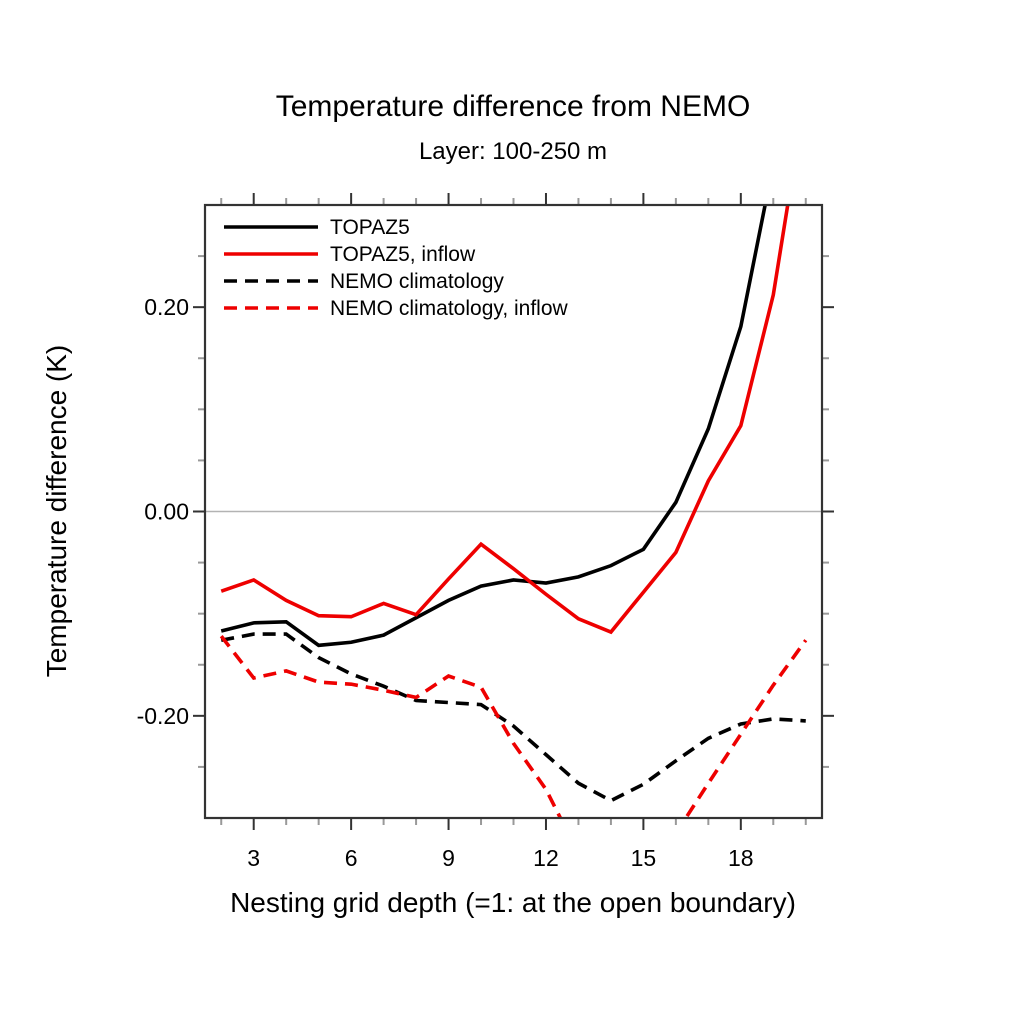 This screenshot has height=1029, width=1024. What do you see at coordinates (253, 858) in the screenshot?
I see `x-tick-label: 3` at bounding box center [253, 858].